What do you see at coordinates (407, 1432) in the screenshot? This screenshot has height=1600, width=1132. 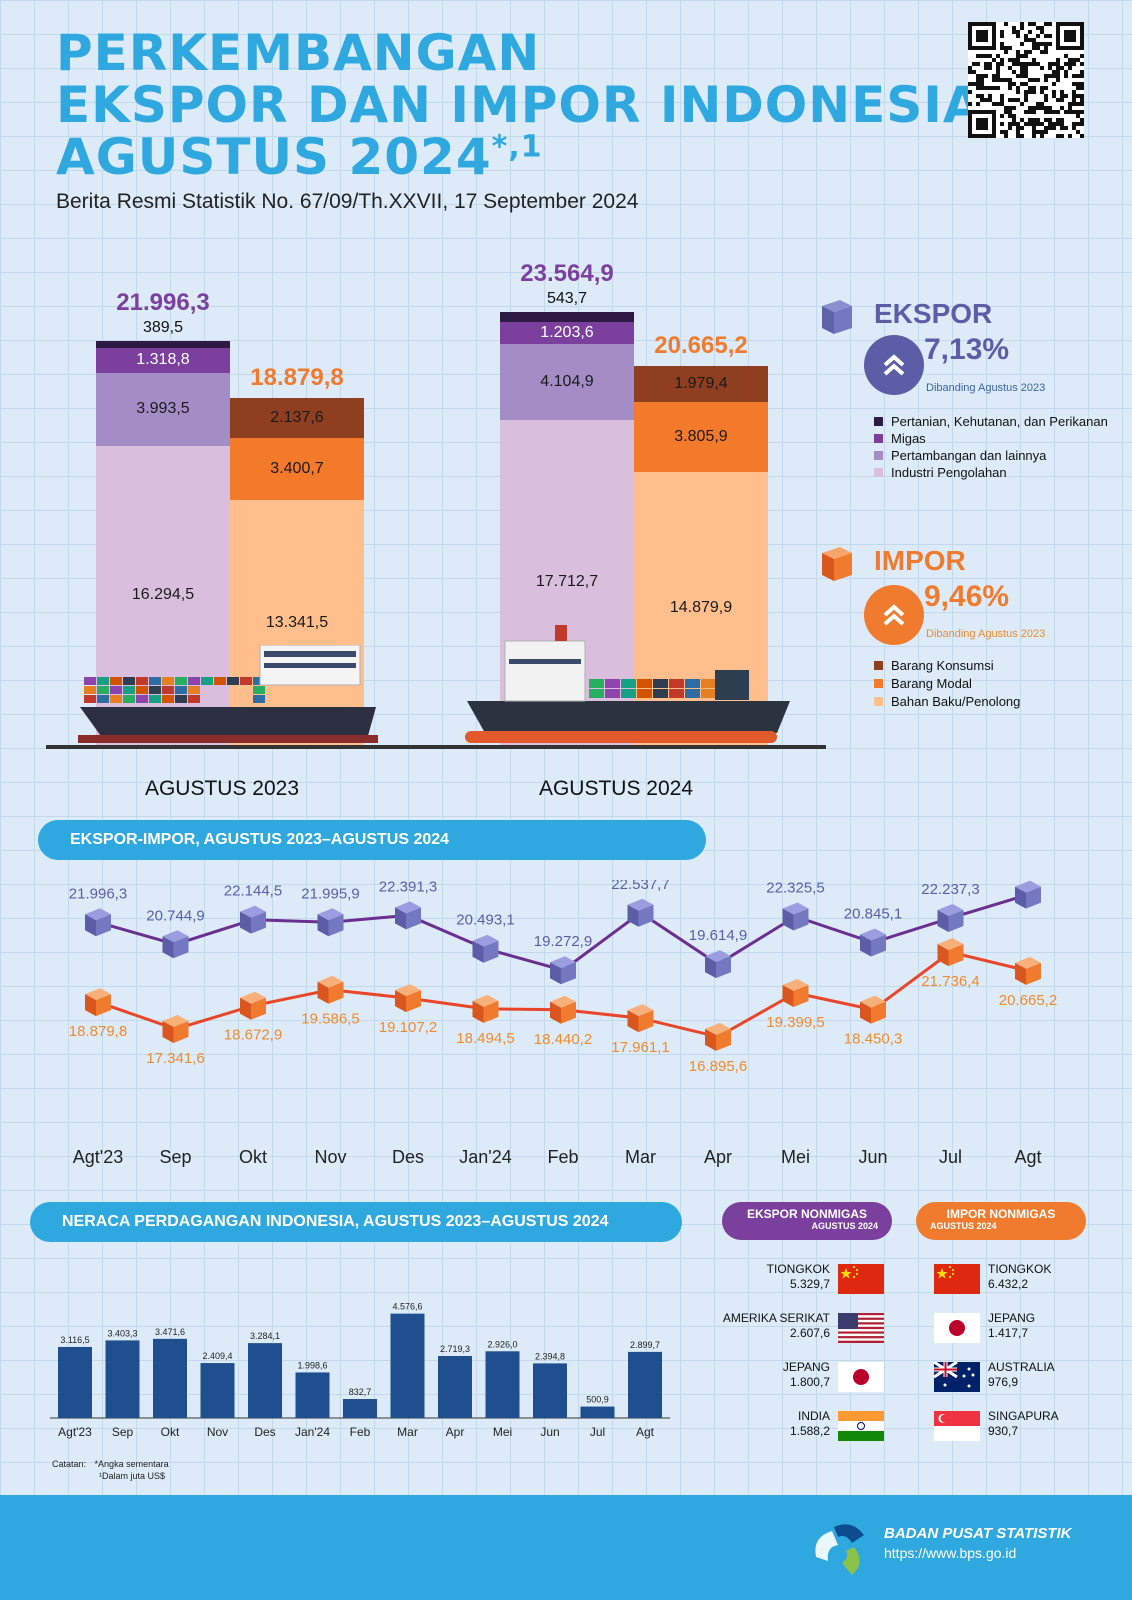 I see `balance-x-label: Mar` at bounding box center [407, 1432].